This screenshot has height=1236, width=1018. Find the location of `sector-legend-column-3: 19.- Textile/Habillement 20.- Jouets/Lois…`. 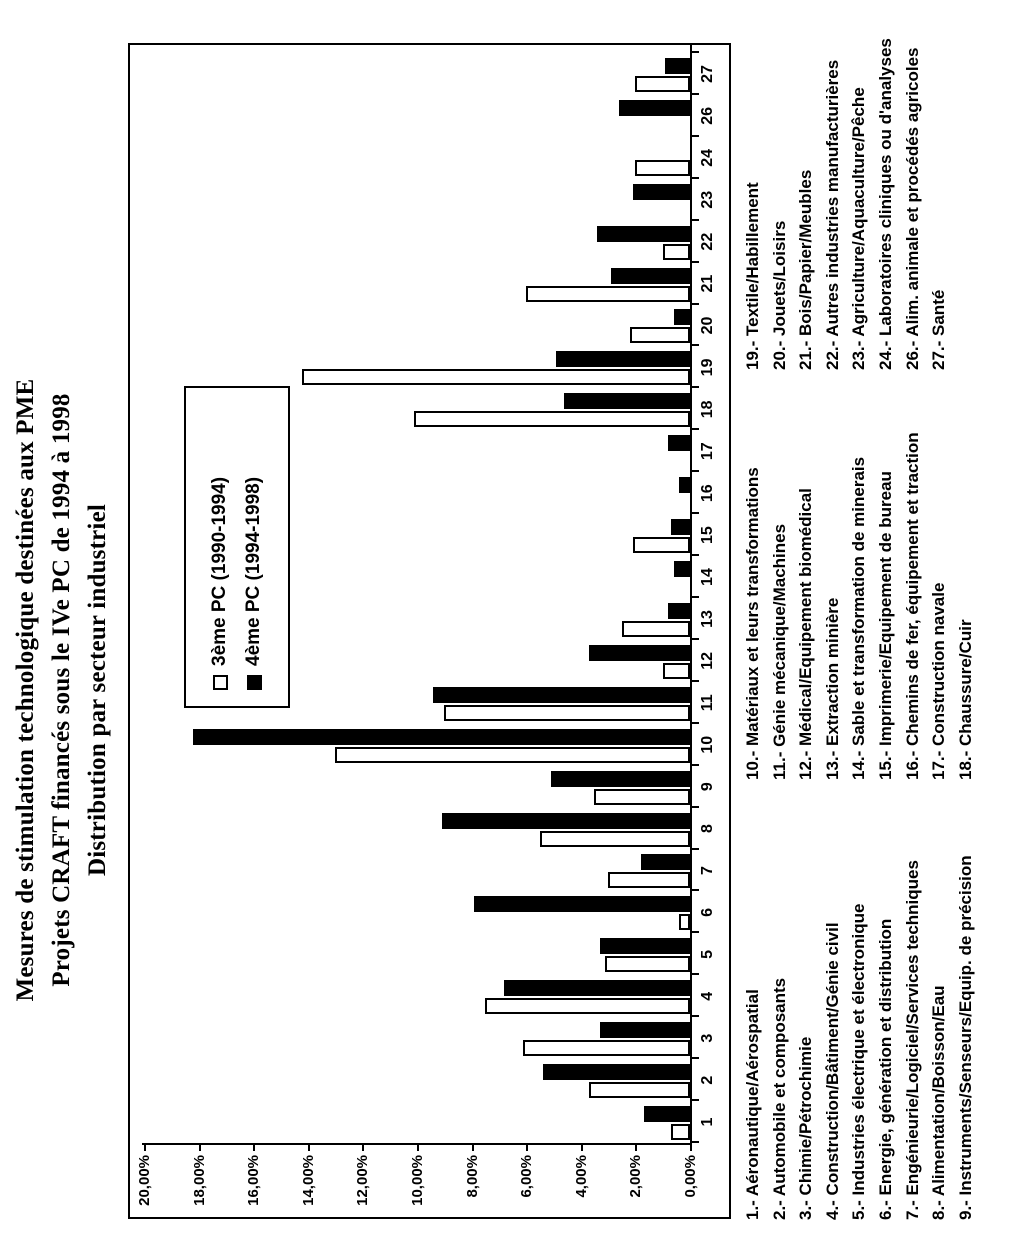

sector-legend-column-3: 19.- Textile/Habillement 20.- Jouets/Lois… is located at coordinates (846, 190).